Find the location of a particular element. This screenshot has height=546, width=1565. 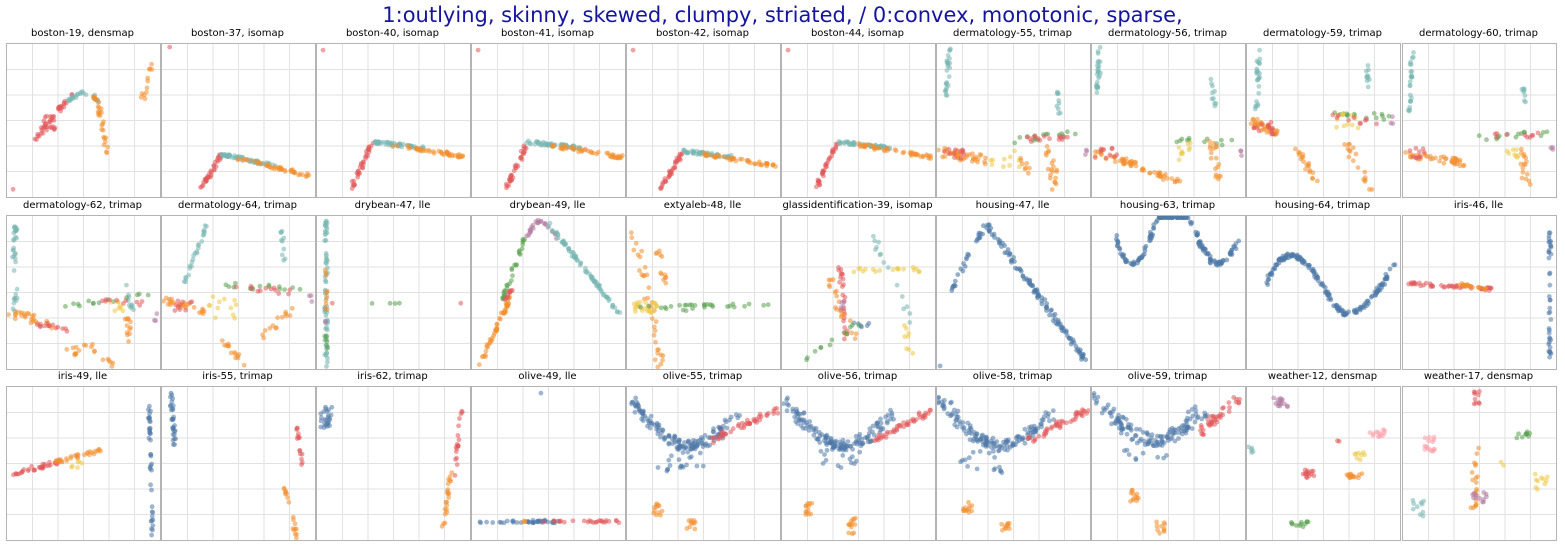

scatter-panel: dermatology-62, trimap is located at coordinates (83, 285).